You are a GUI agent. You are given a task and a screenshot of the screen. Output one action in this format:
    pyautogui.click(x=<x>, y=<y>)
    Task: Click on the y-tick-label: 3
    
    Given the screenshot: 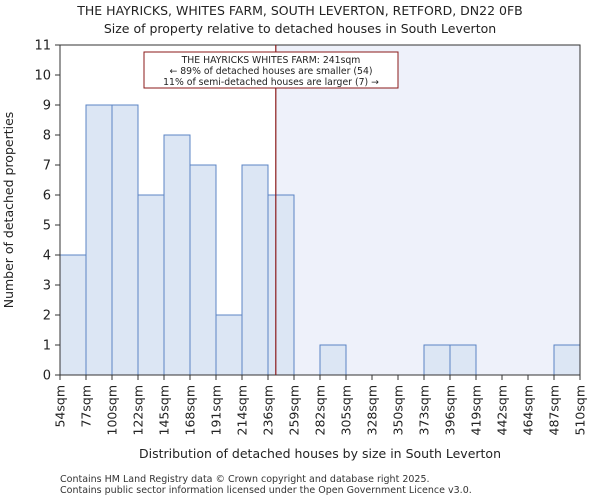 What is the action you would take?
    pyautogui.click(x=47, y=286)
    